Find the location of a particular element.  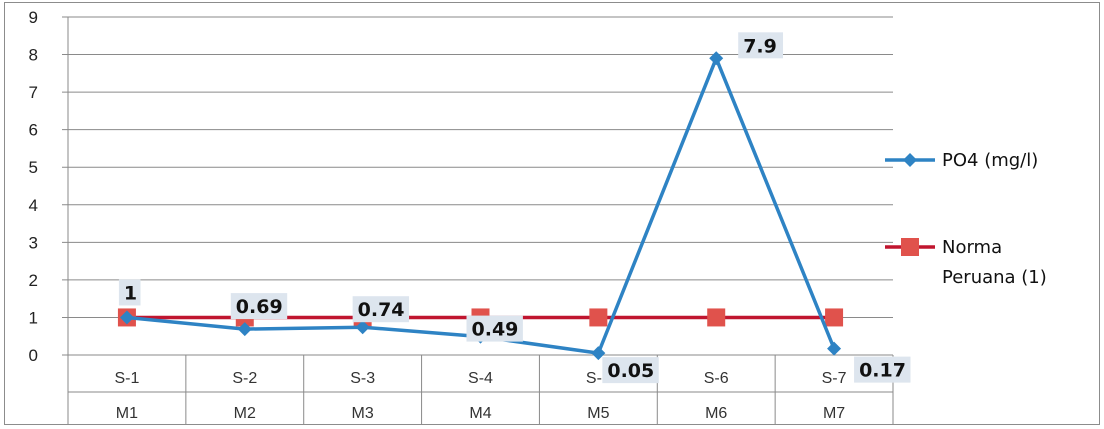

legend-item-po4: PO4 (mg/l) is located at coordinates (961, 160).